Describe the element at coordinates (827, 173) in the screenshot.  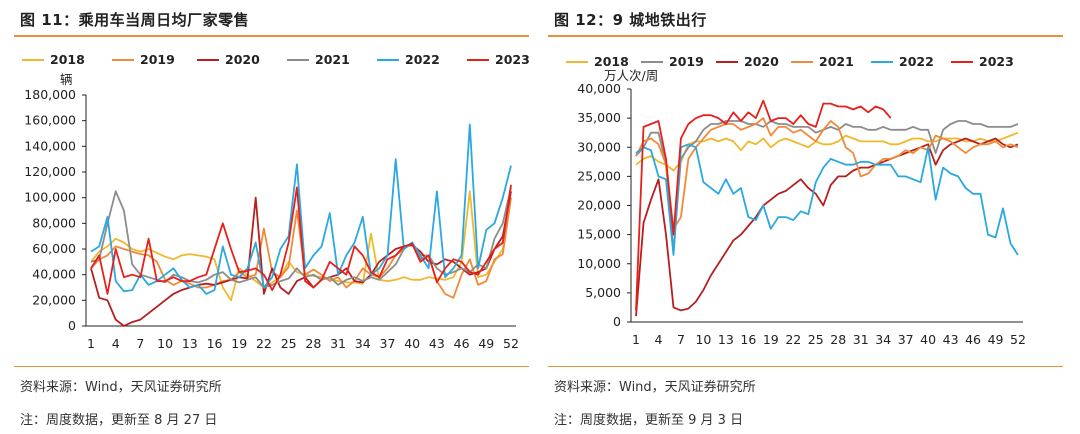
I see `series-line-2021` at that location.